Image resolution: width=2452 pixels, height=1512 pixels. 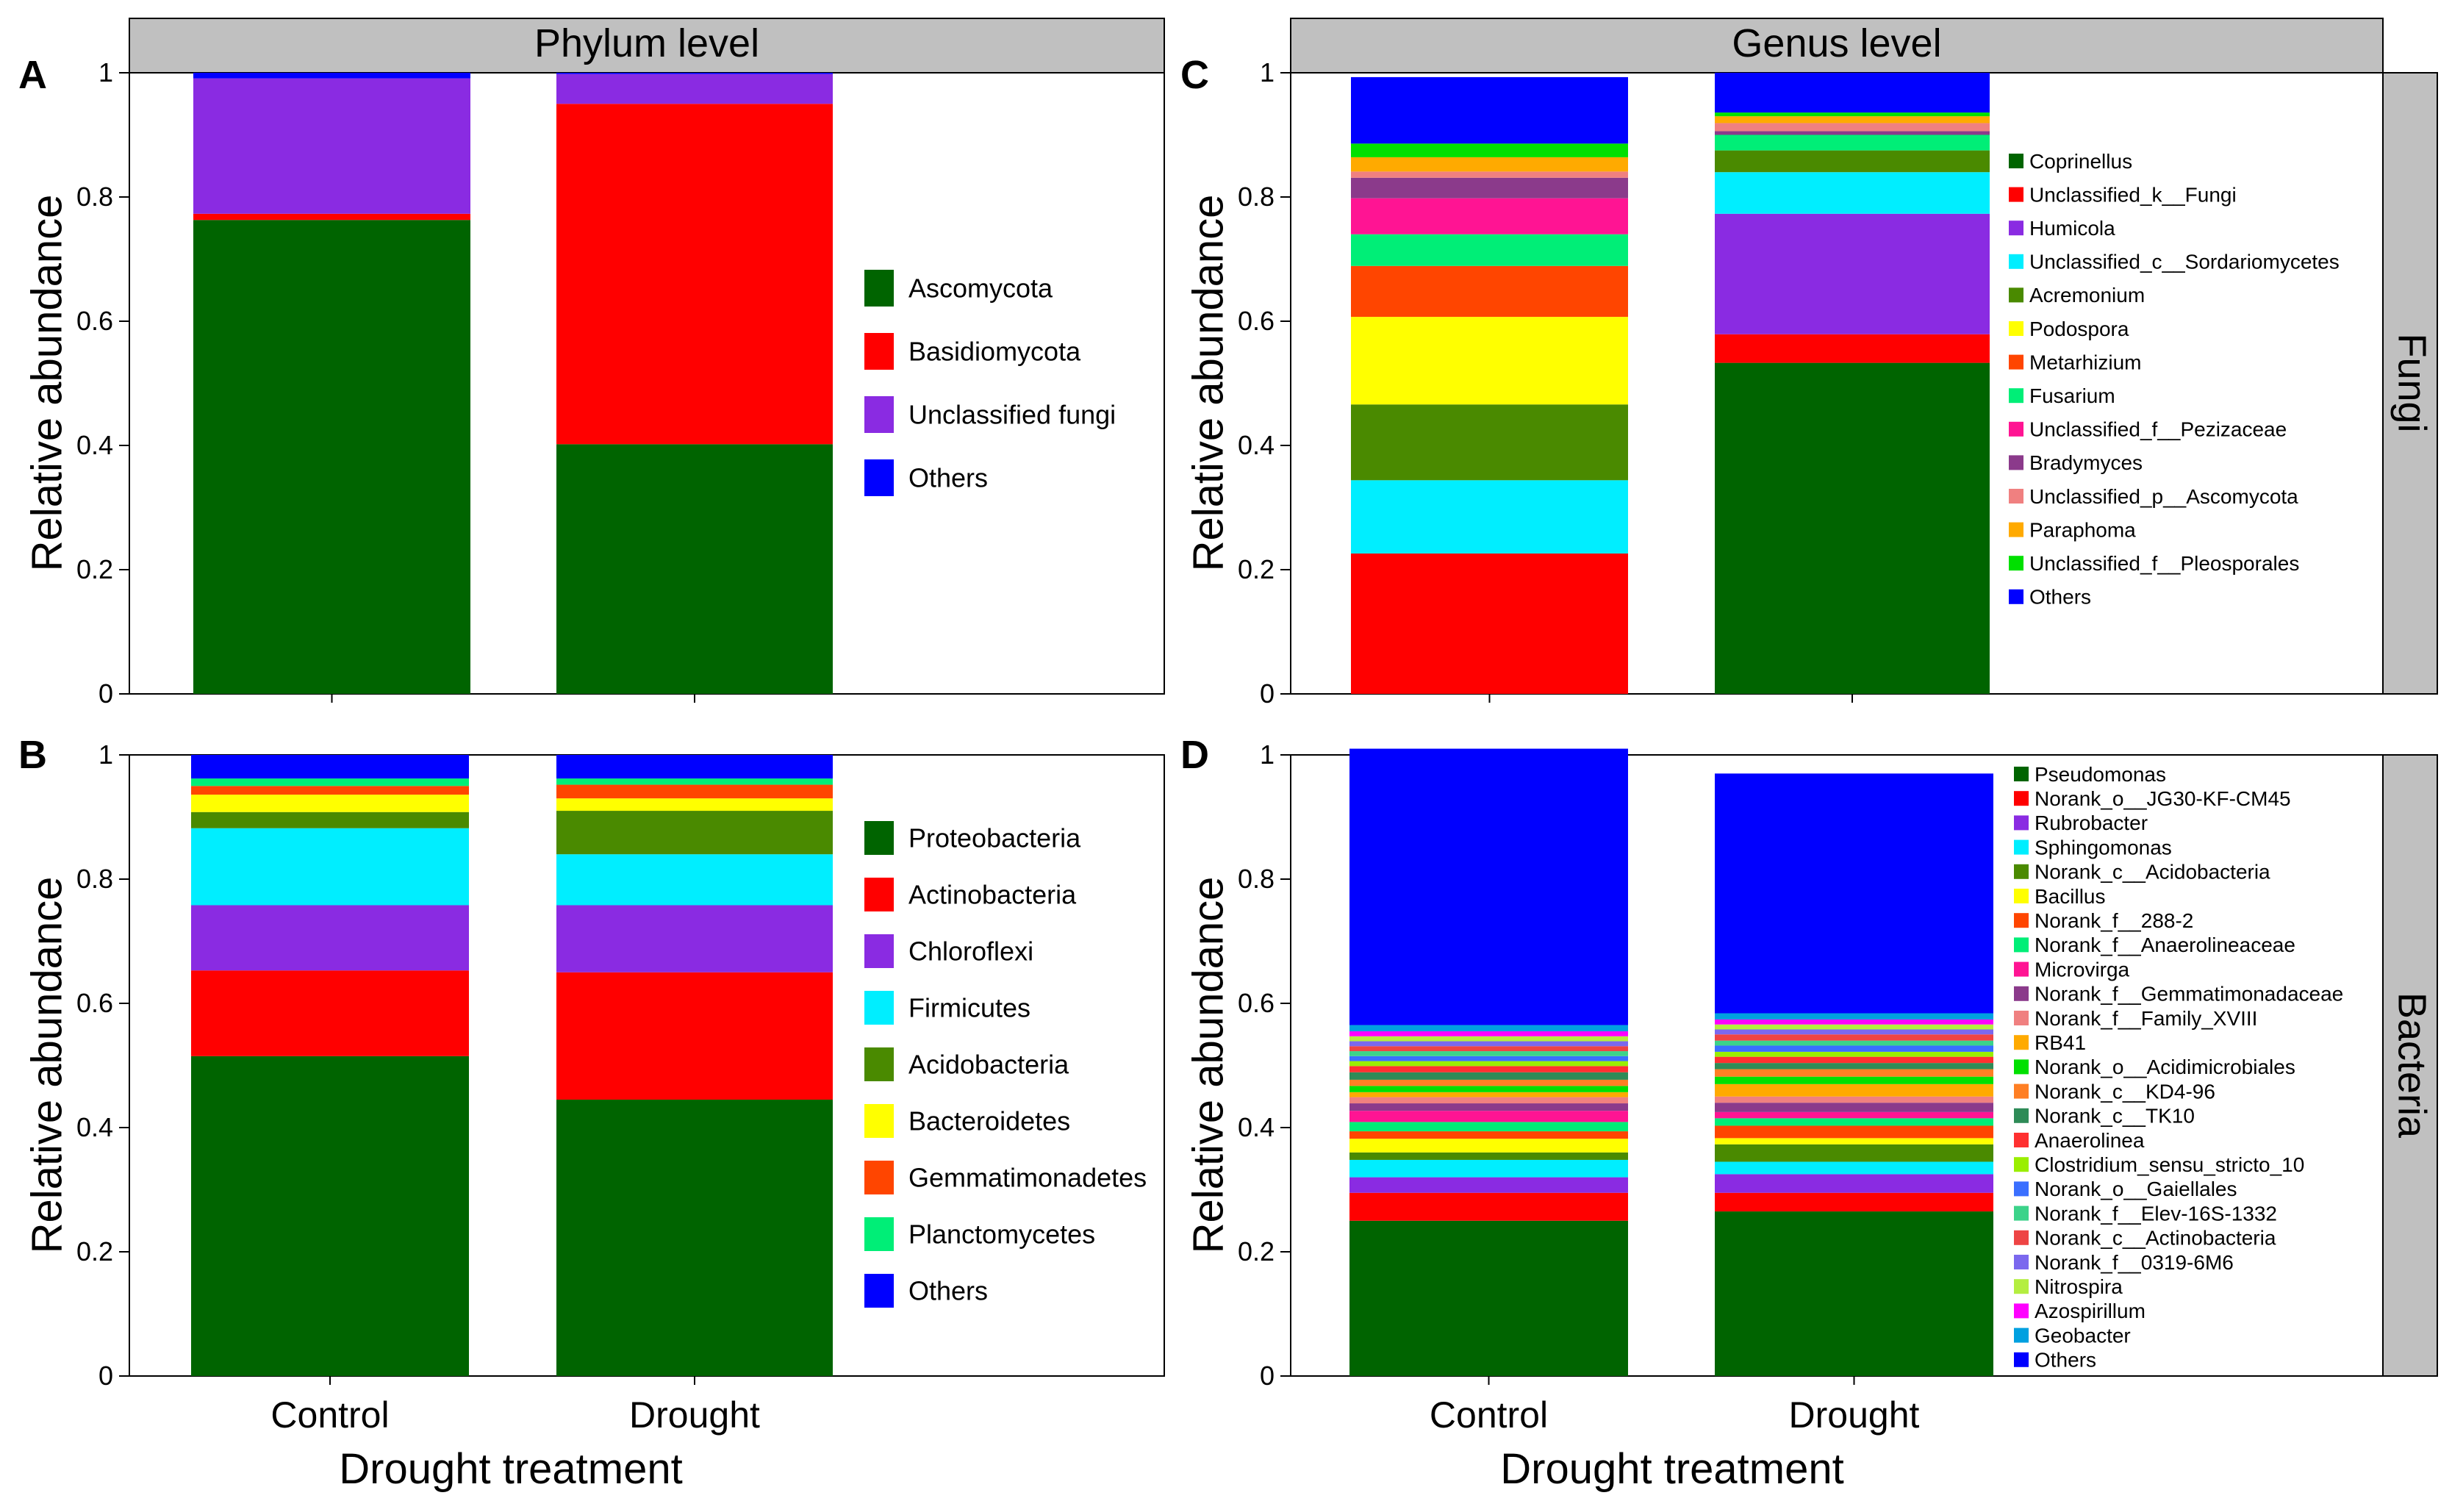 I want to click on legend-label-d: Norank_f__Elev-16S-1332, so click(x=2156, y=1213).